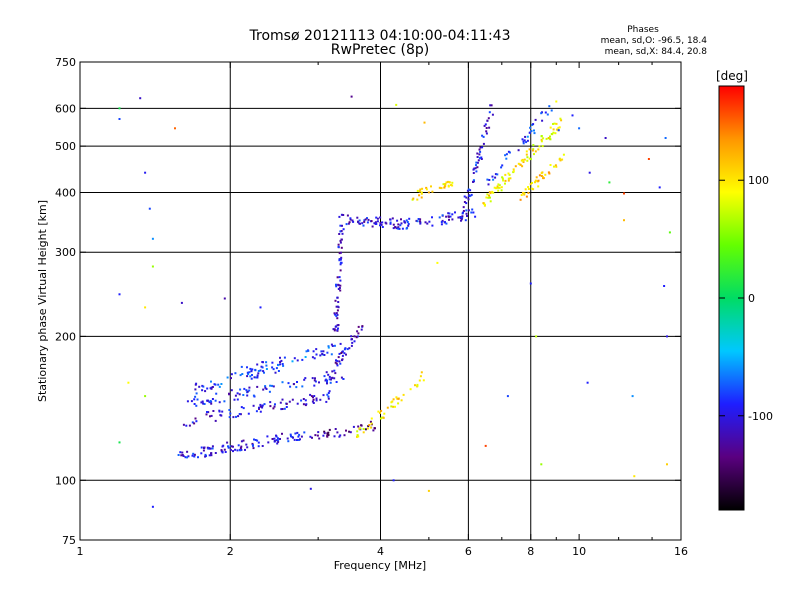 Image resolution: width=800 pixels, height=600 pixels. What do you see at coordinates (380, 551) in the screenshot?
I see `x-tick-label: 4` at bounding box center [380, 551].